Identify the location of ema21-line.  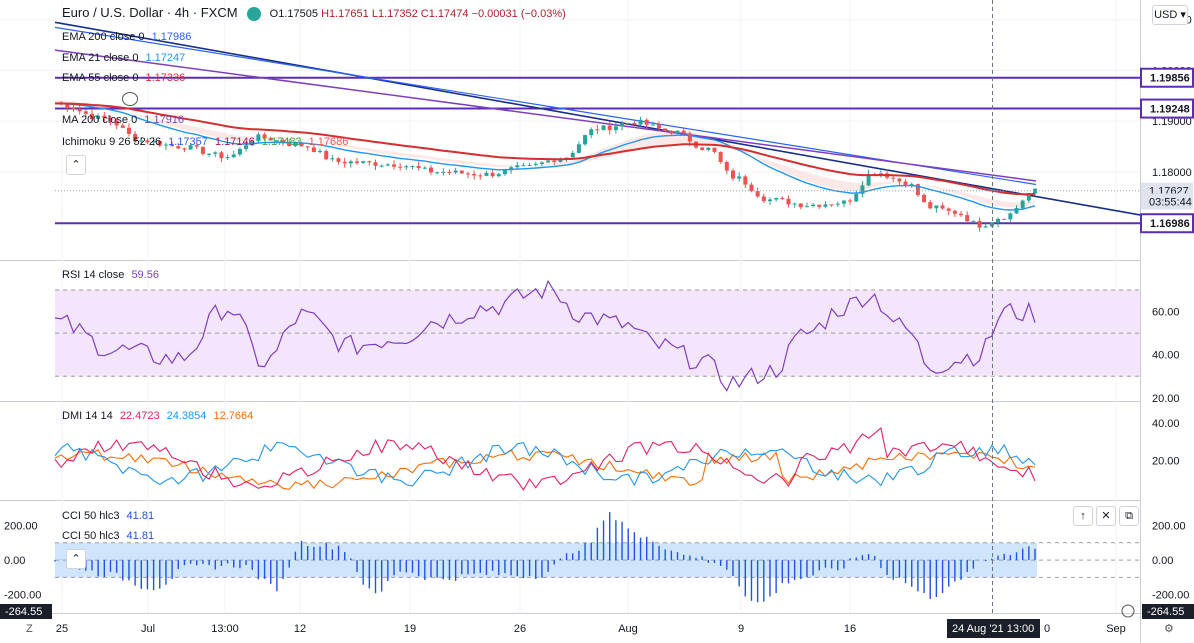
(545, 156).